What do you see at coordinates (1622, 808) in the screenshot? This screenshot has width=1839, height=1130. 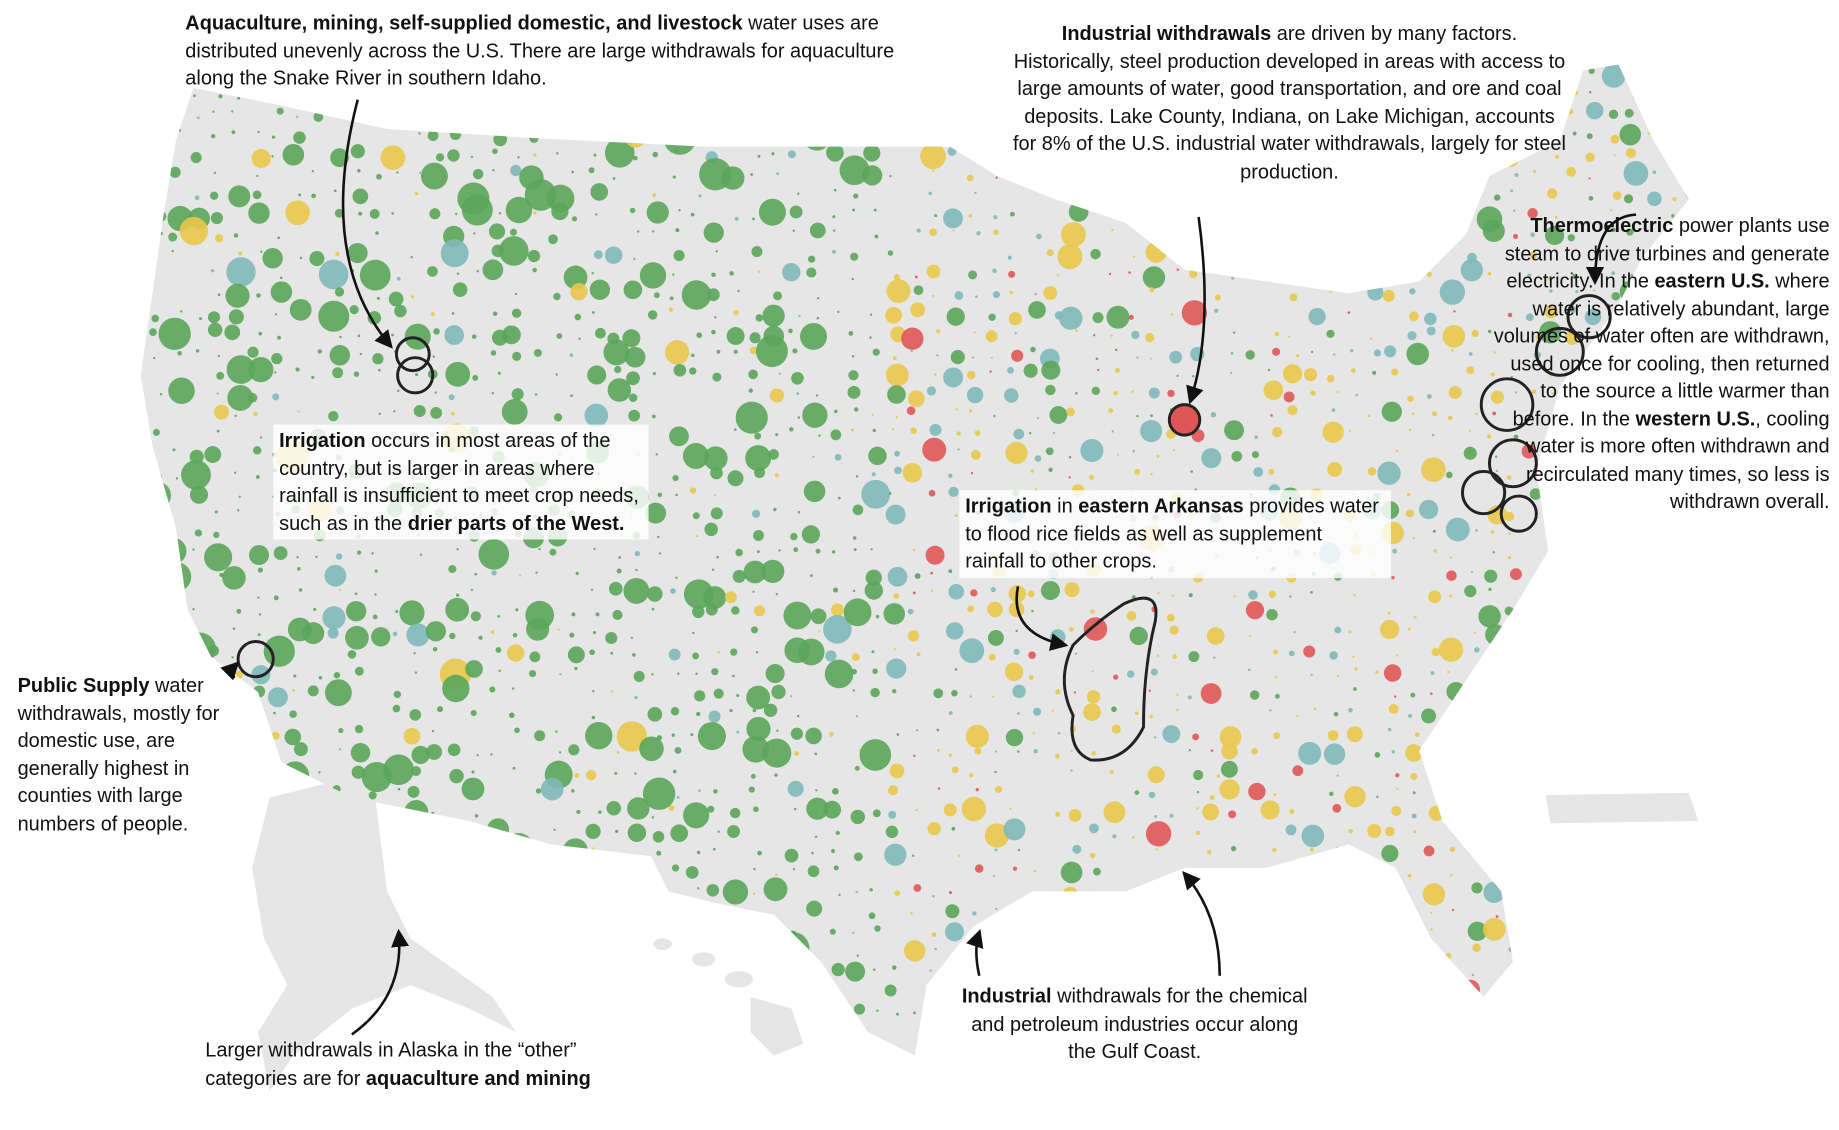 I see `puerto-rico` at bounding box center [1622, 808].